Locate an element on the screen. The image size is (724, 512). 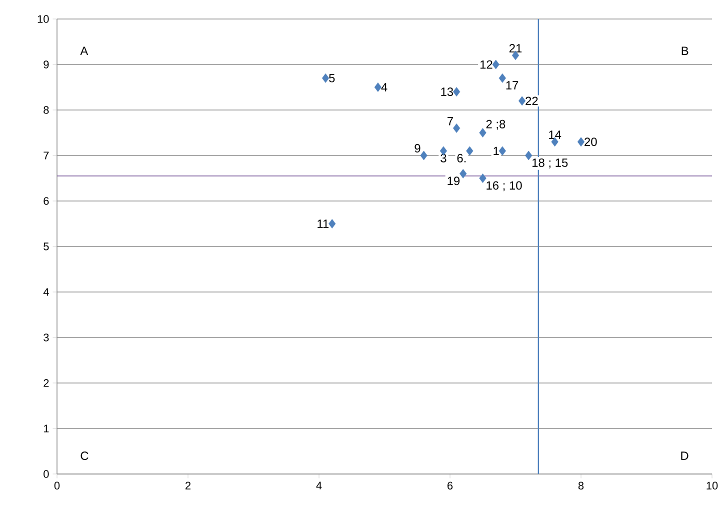
x-tick-label: 4 is located at coordinates (319, 486).